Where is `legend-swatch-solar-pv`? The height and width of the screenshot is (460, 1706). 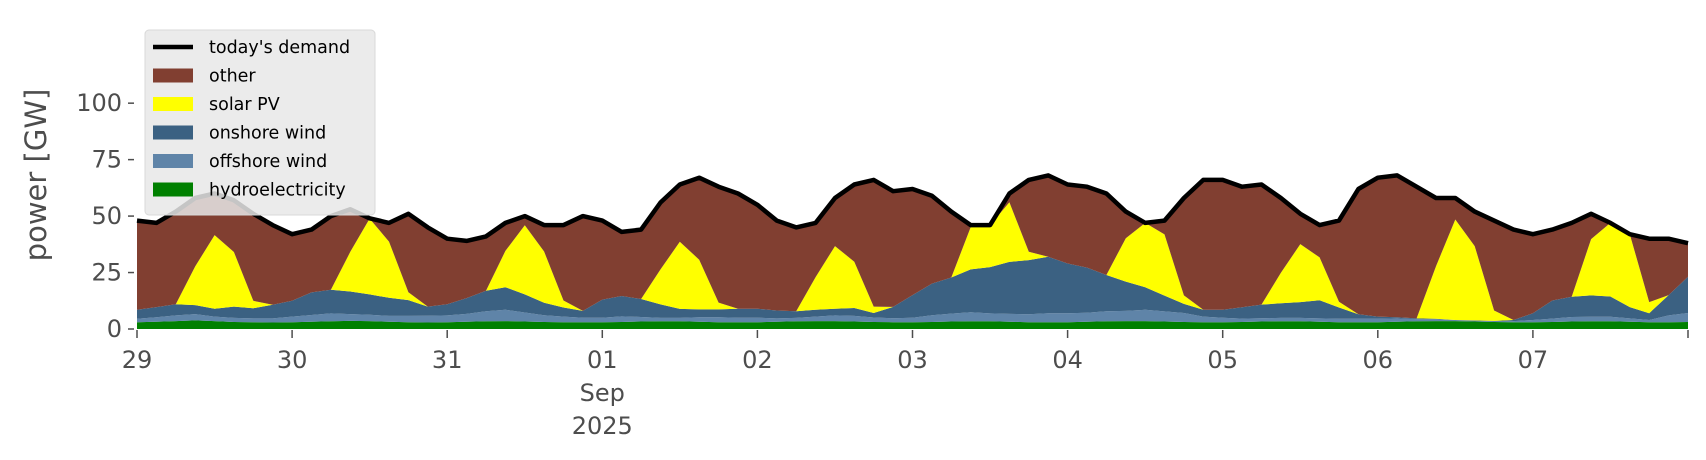 legend-swatch-solar-pv is located at coordinates (173, 104).